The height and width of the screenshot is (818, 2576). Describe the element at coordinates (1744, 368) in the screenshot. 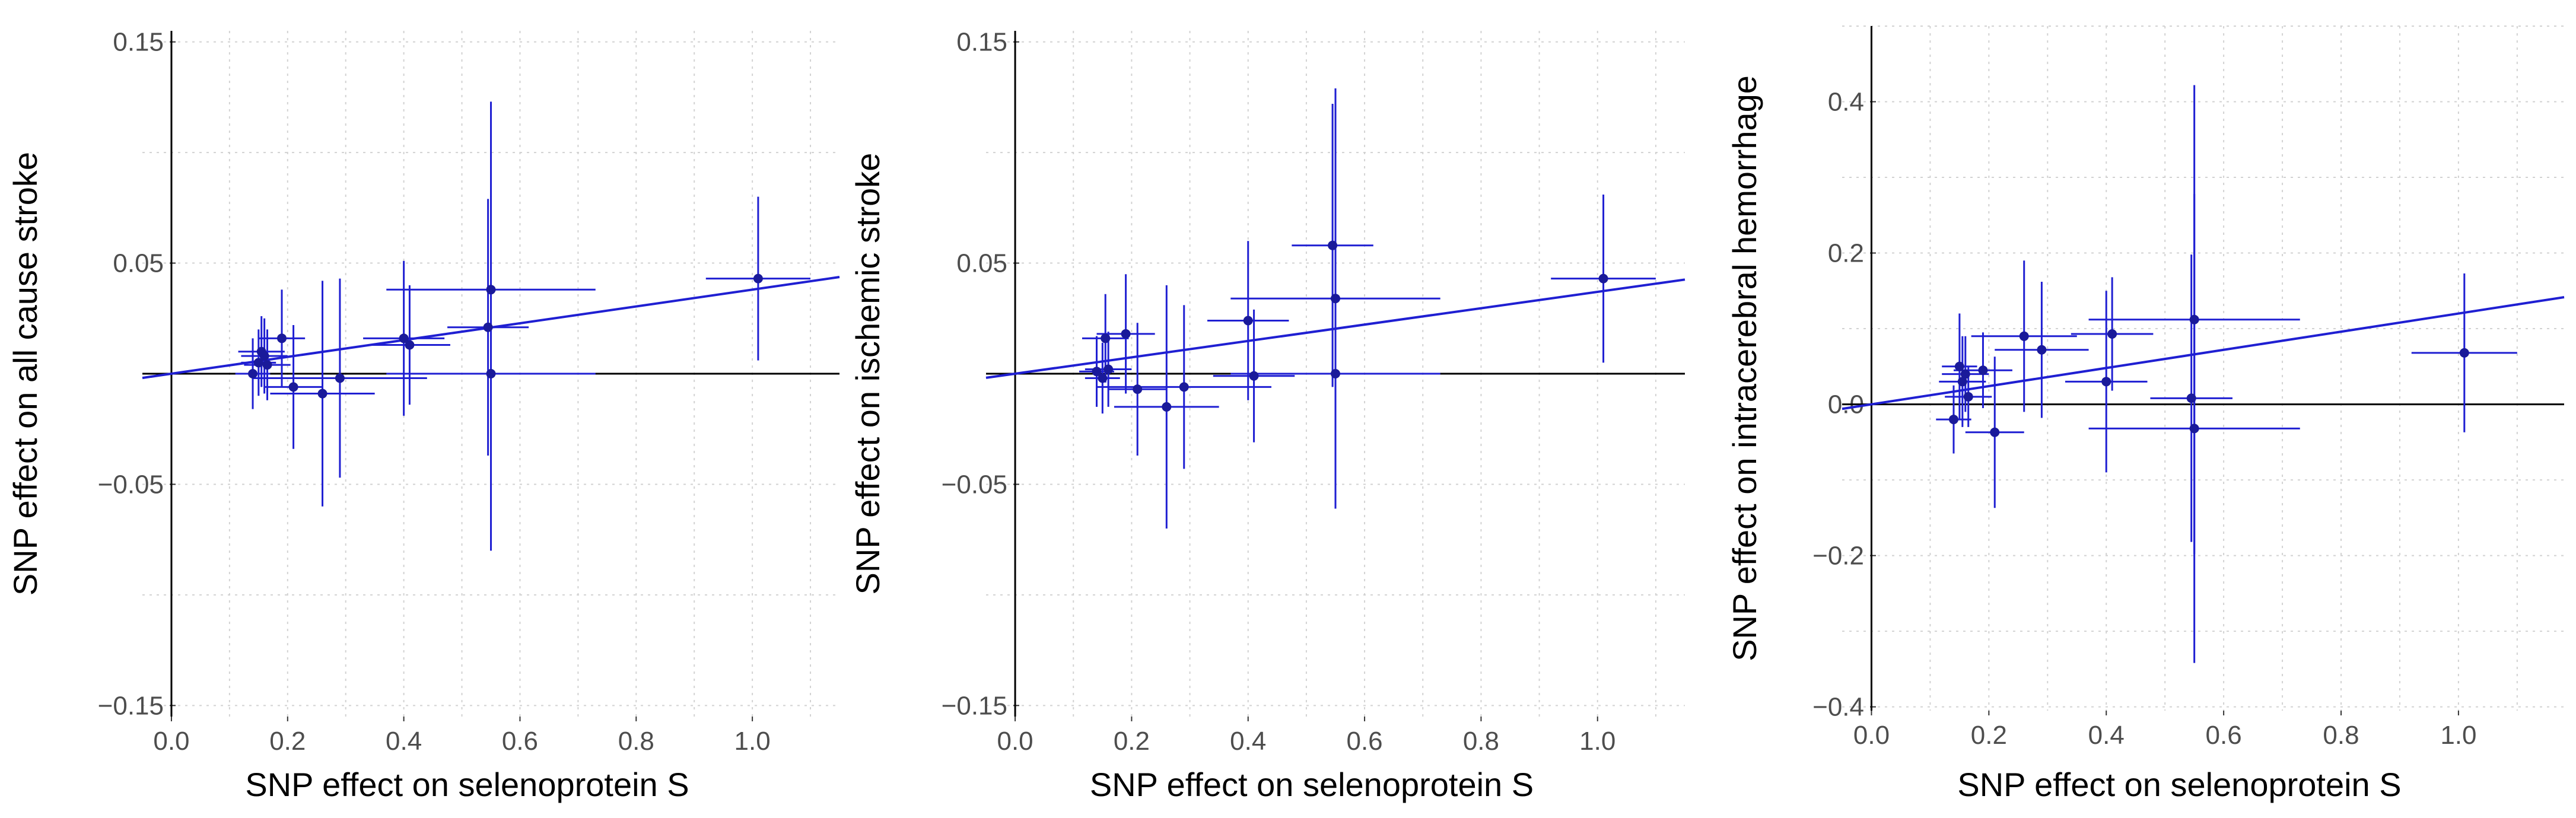

I see `y-axis-title: SNP effect on intracerebral hemorrhage` at that location.